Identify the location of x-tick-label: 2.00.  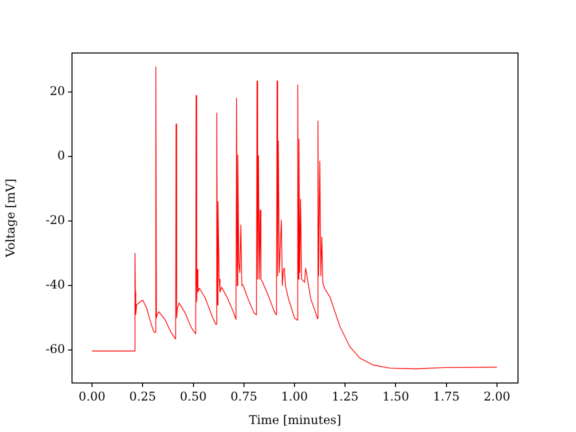
(497, 396).